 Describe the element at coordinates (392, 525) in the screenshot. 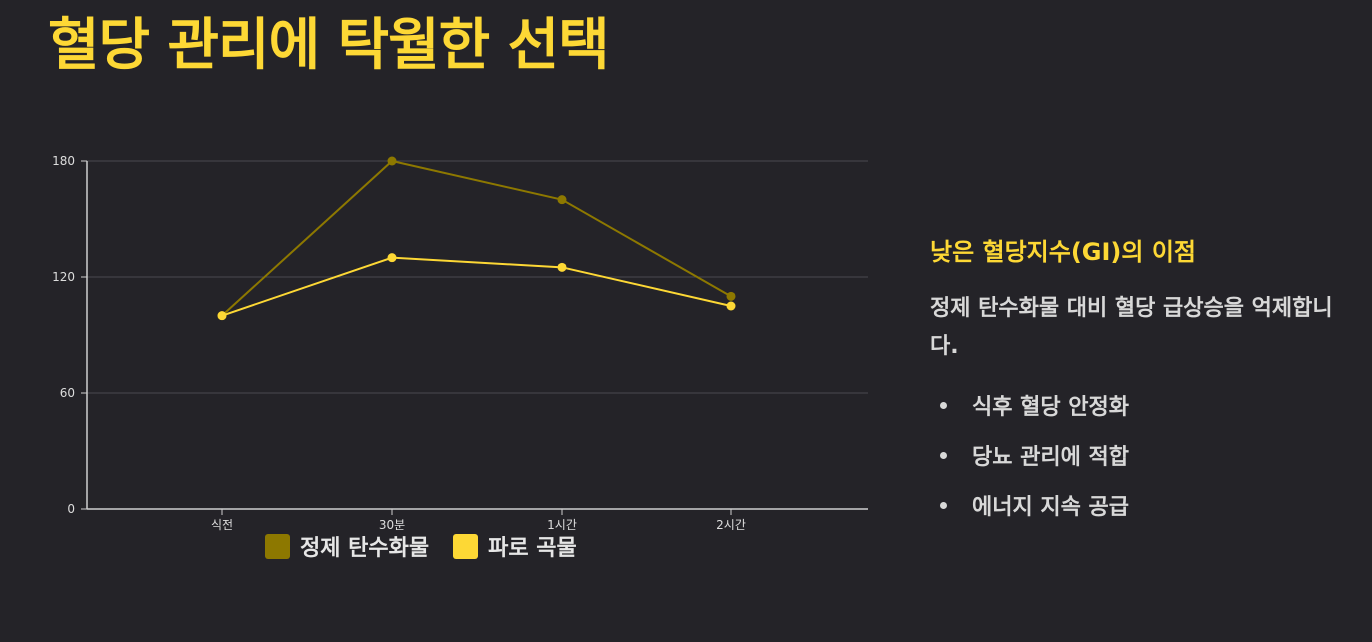

I see `x-tick-label: 30분` at that location.